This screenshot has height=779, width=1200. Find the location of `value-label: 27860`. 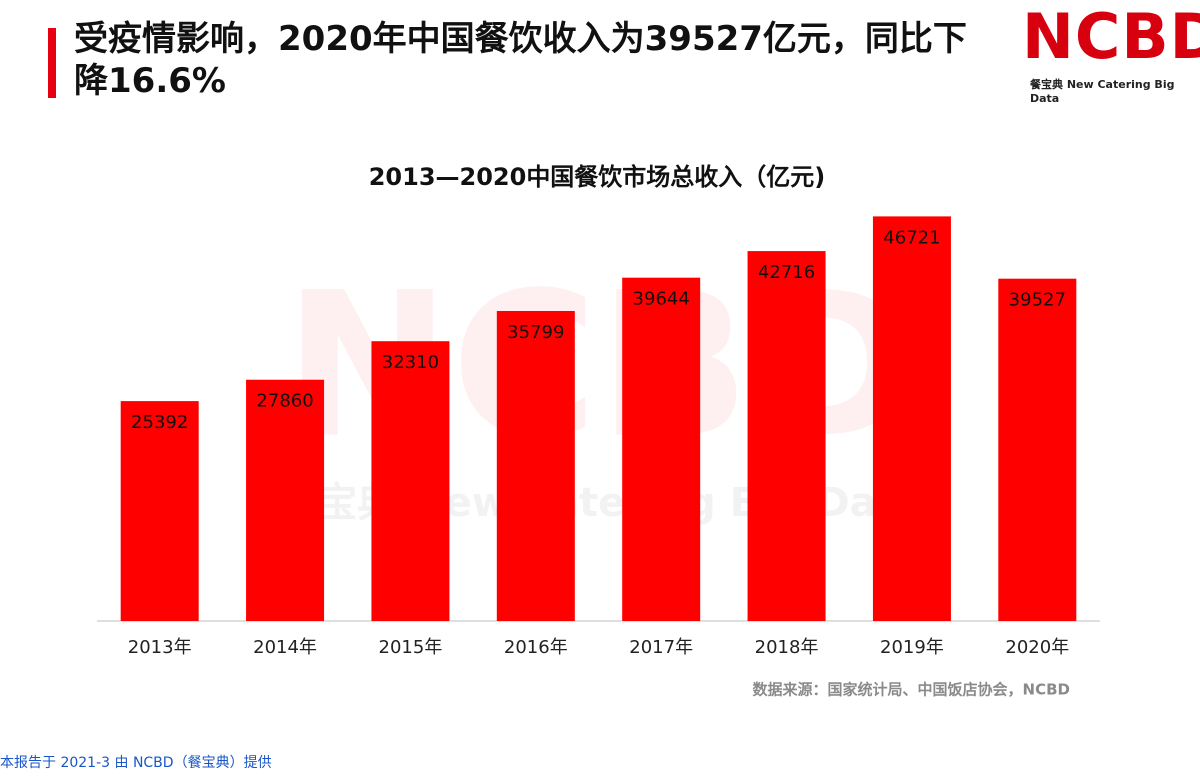

value-label: 27860 is located at coordinates (284, 401).